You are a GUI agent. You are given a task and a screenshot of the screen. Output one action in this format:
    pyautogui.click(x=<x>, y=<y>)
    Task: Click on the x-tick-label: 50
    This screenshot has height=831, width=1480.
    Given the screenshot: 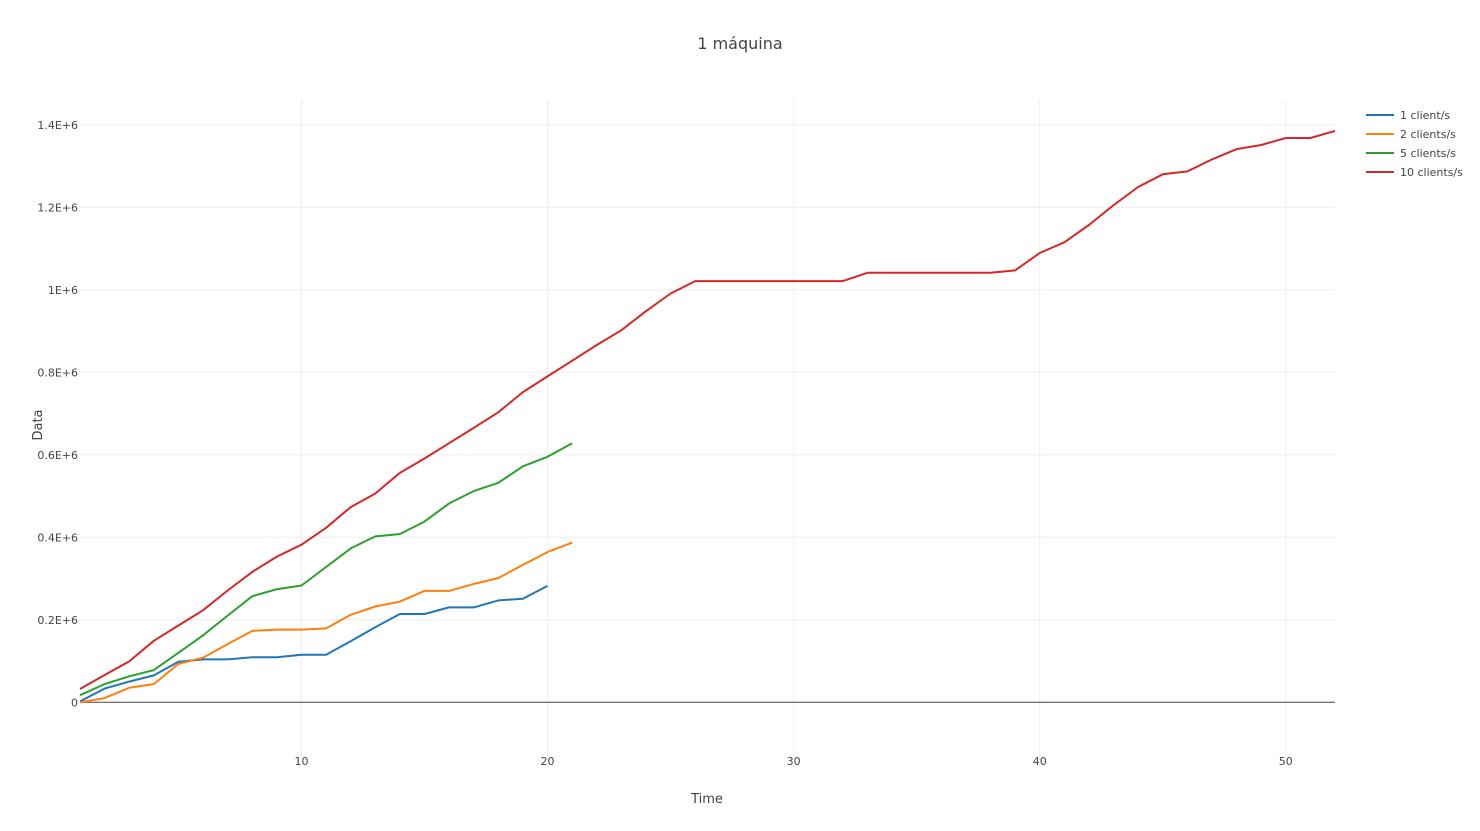 What is the action you would take?
    pyautogui.click(x=1286, y=761)
    